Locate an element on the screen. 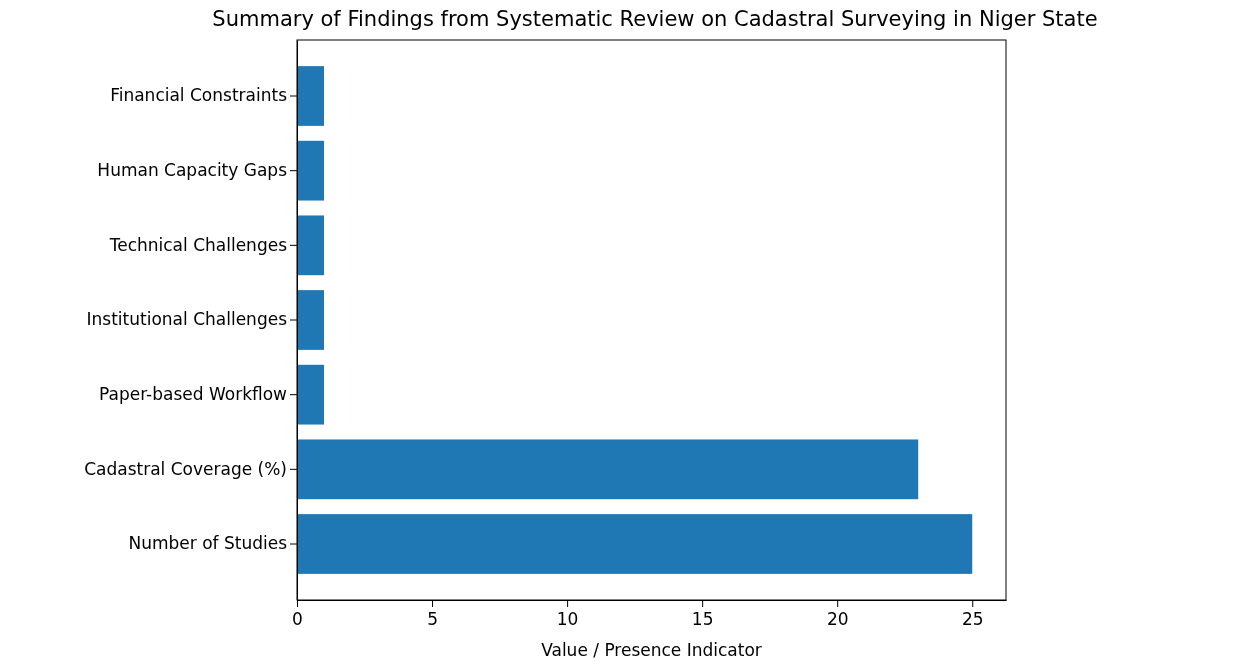 The height and width of the screenshot is (665, 1234). x-tick-label: 5 is located at coordinates (432, 619).